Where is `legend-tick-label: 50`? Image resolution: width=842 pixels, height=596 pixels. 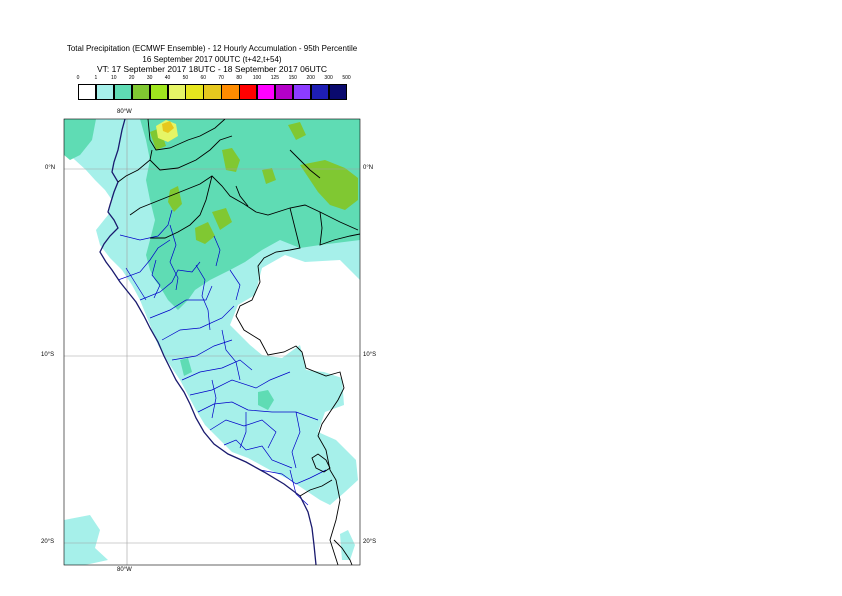 legend-tick-label: 50 is located at coordinates (185, 78).